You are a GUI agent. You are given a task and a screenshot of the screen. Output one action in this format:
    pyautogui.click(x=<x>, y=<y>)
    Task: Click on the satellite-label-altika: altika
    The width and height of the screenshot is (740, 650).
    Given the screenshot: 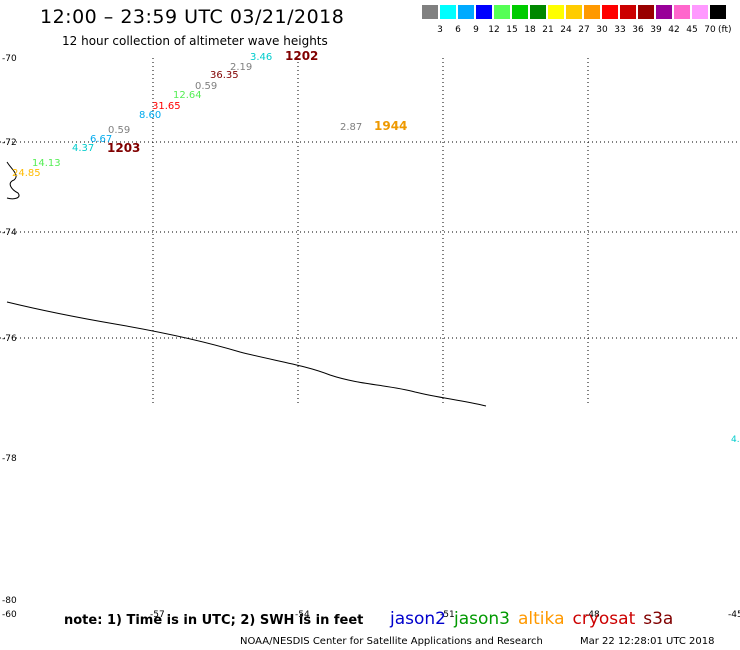 What is the action you would take?
    pyautogui.click(x=541, y=619)
    